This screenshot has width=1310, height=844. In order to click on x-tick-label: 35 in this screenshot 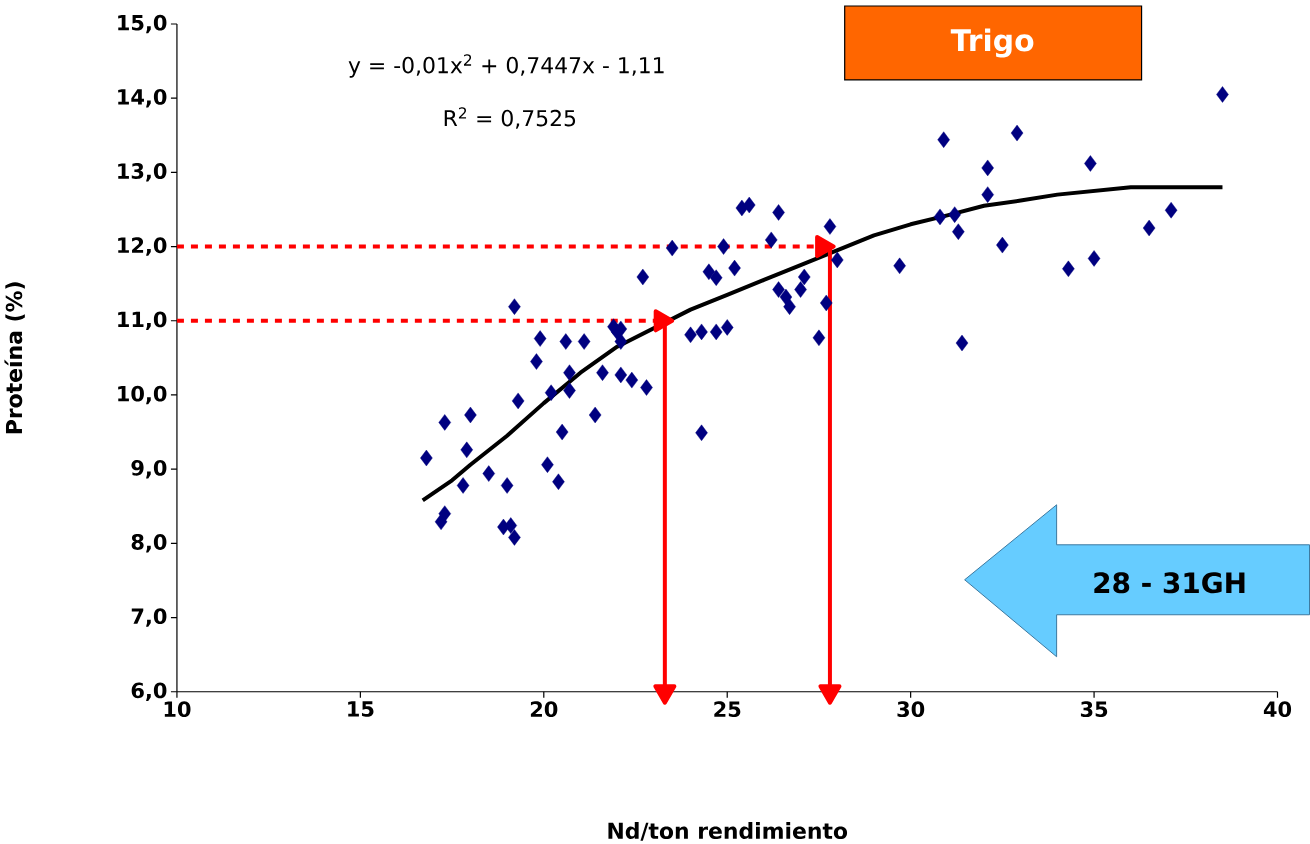, I will do `click(1094, 709)`.